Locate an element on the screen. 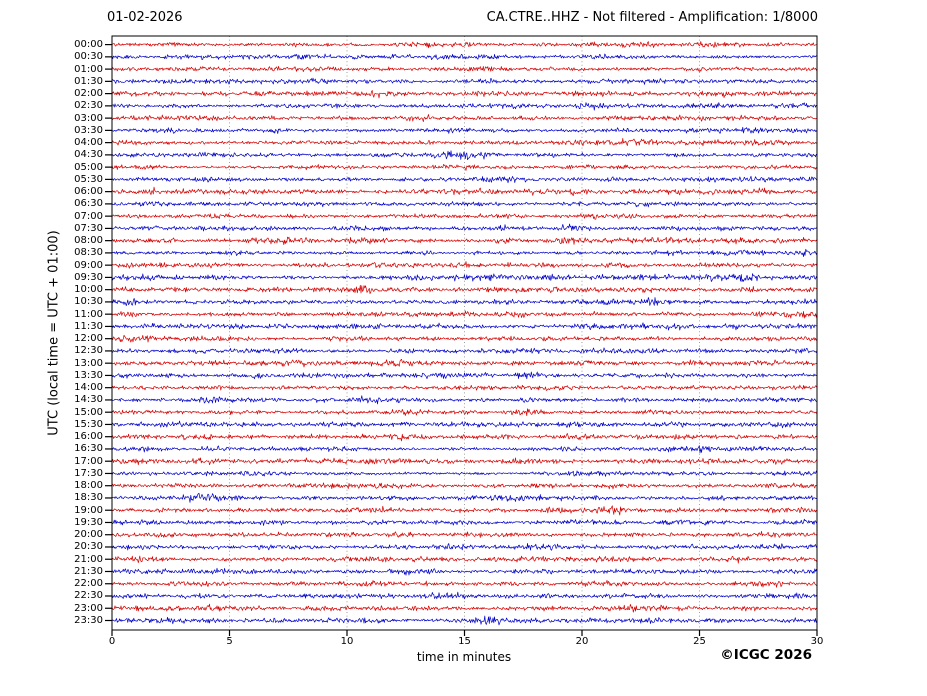 The image size is (927, 696). y-tick-label: 13:00 is located at coordinates (88, 363).